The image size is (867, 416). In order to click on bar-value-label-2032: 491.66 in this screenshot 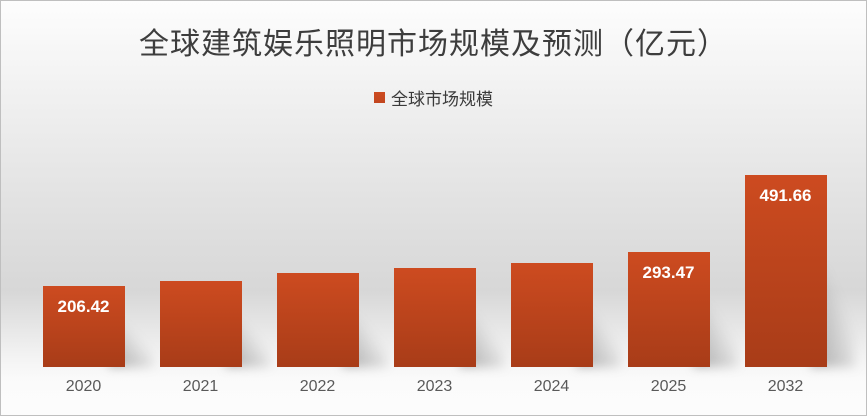, I will do `click(785, 195)`.